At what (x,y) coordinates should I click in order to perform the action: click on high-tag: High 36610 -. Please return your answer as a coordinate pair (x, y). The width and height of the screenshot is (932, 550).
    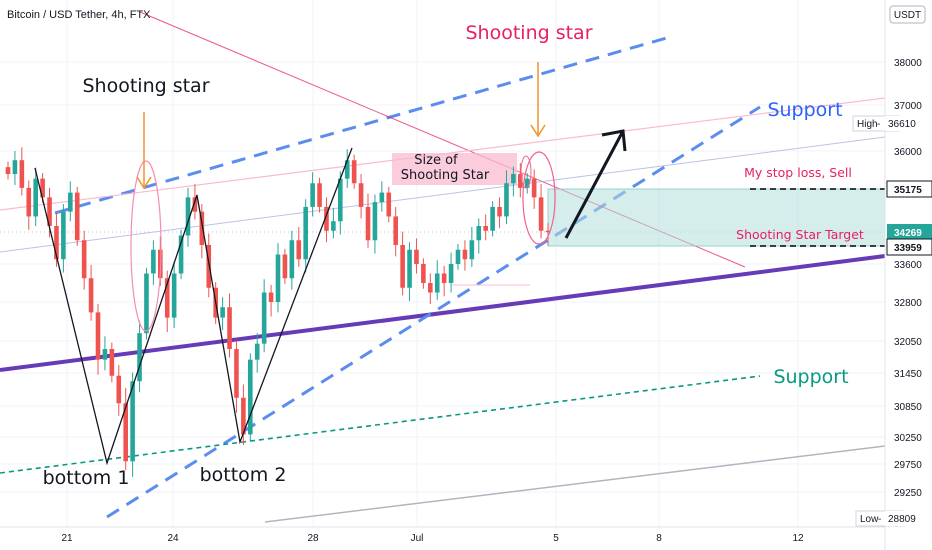
    Looking at the image, I should click on (892, 123).